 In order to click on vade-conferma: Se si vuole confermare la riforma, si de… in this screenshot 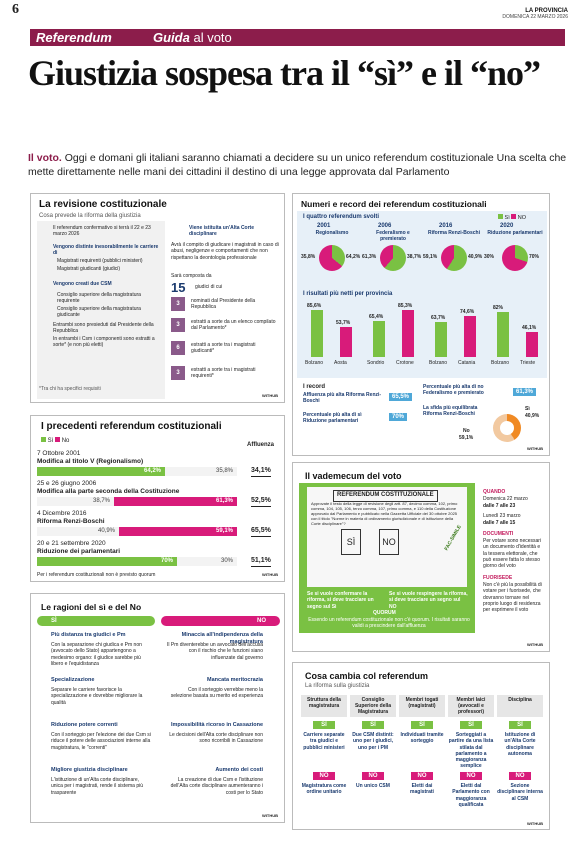, I will do `click(340, 600)`.